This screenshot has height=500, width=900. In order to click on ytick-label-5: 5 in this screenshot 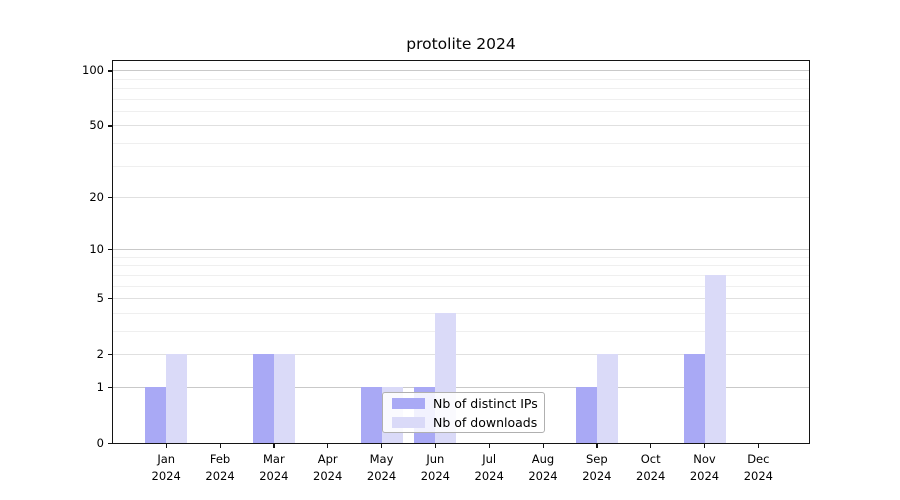, I will do `click(100, 297)`.